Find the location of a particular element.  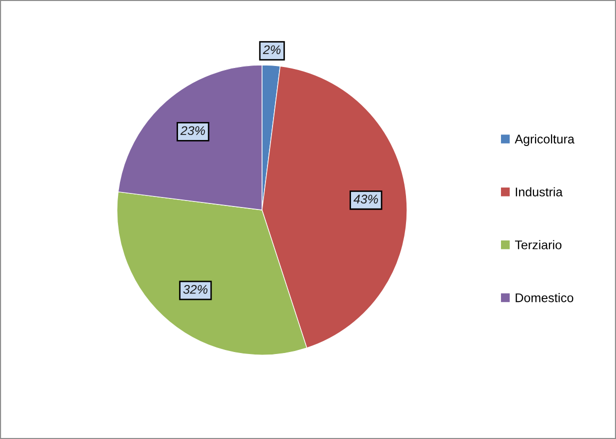

legend-label: Agricoltura is located at coordinates (544, 140).